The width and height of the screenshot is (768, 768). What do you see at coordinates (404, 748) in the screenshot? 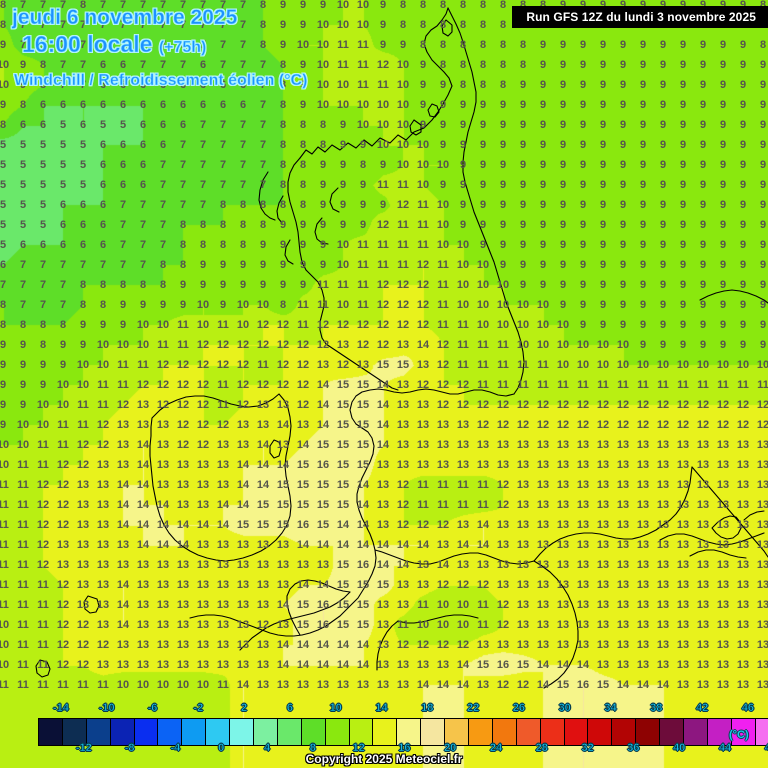
I see `color-scale-tick-bottom: 16` at bounding box center [404, 748].